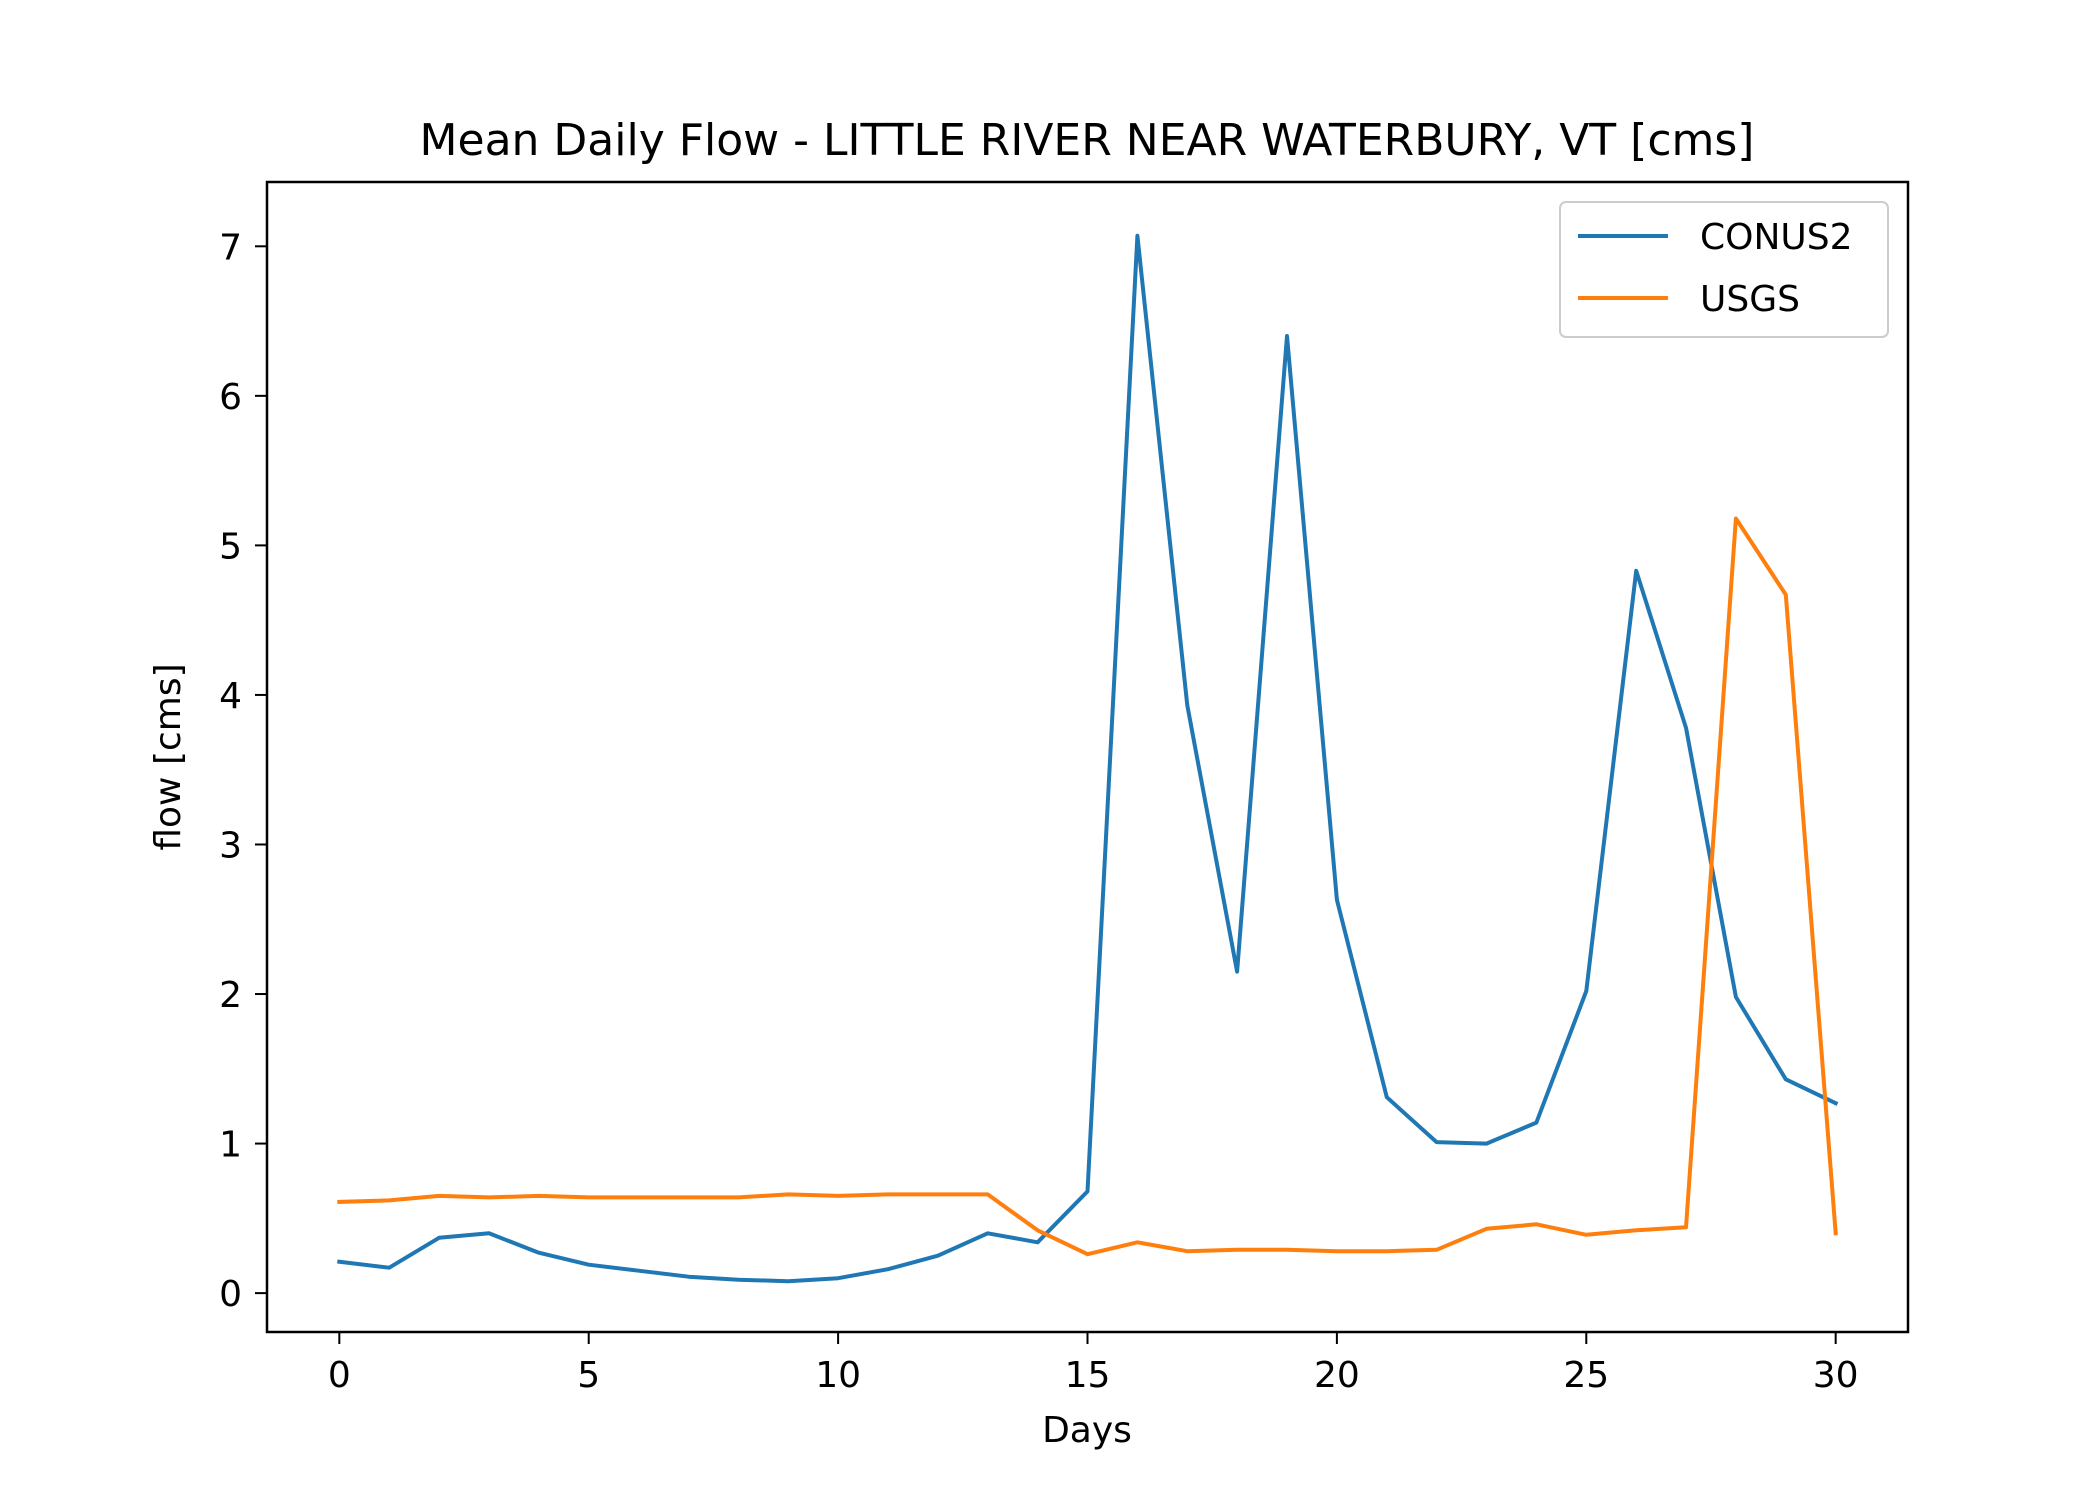 The image size is (2100, 1504). Describe the element at coordinates (1724, 269) in the screenshot. I see `legend: CONUS2 USGS` at that location.